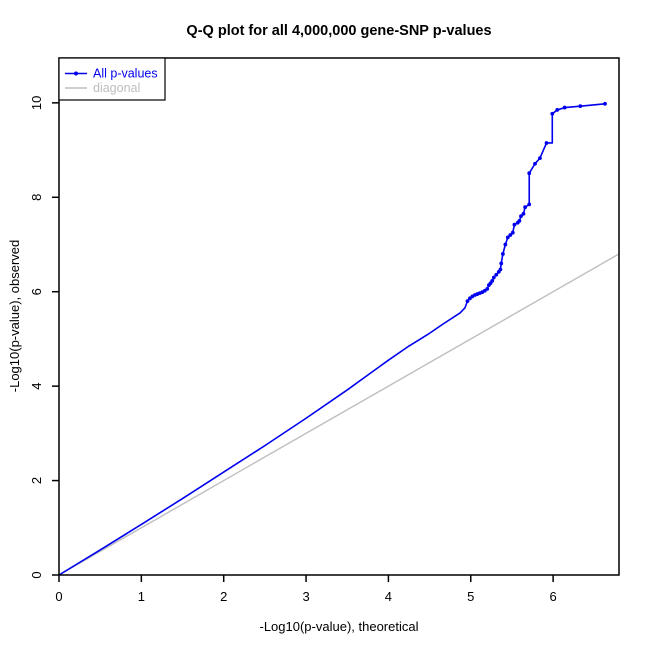 The width and height of the screenshot is (650, 655). What do you see at coordinates (553, 596) in the screenshot?
I see `x-tick-label: 6` at bounding box center [553, 596].